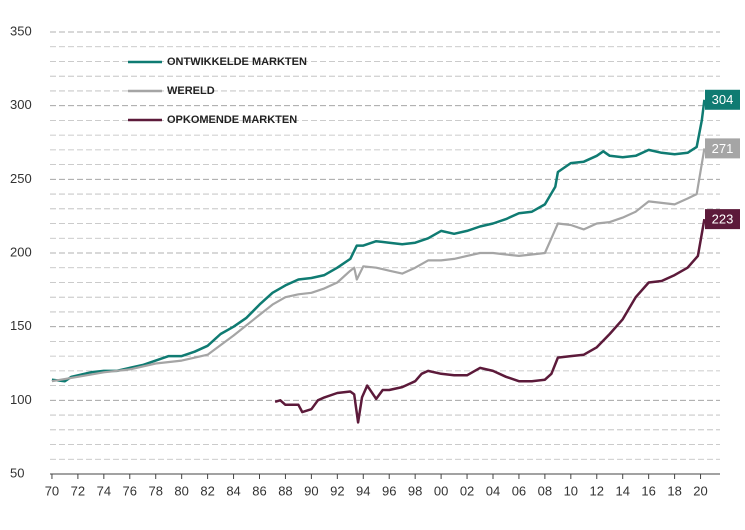 The image size is (745, 530). I want to click on x-tick-label: 08, so click(545, 490).